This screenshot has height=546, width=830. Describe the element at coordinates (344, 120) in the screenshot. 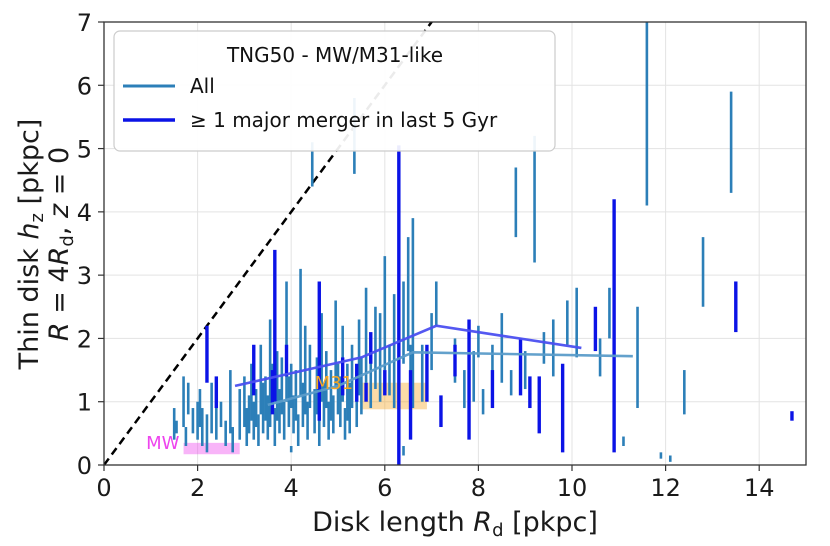

I see `legend-label-merger: ≥ 1 major merger in last 5 Gyr` at that location.